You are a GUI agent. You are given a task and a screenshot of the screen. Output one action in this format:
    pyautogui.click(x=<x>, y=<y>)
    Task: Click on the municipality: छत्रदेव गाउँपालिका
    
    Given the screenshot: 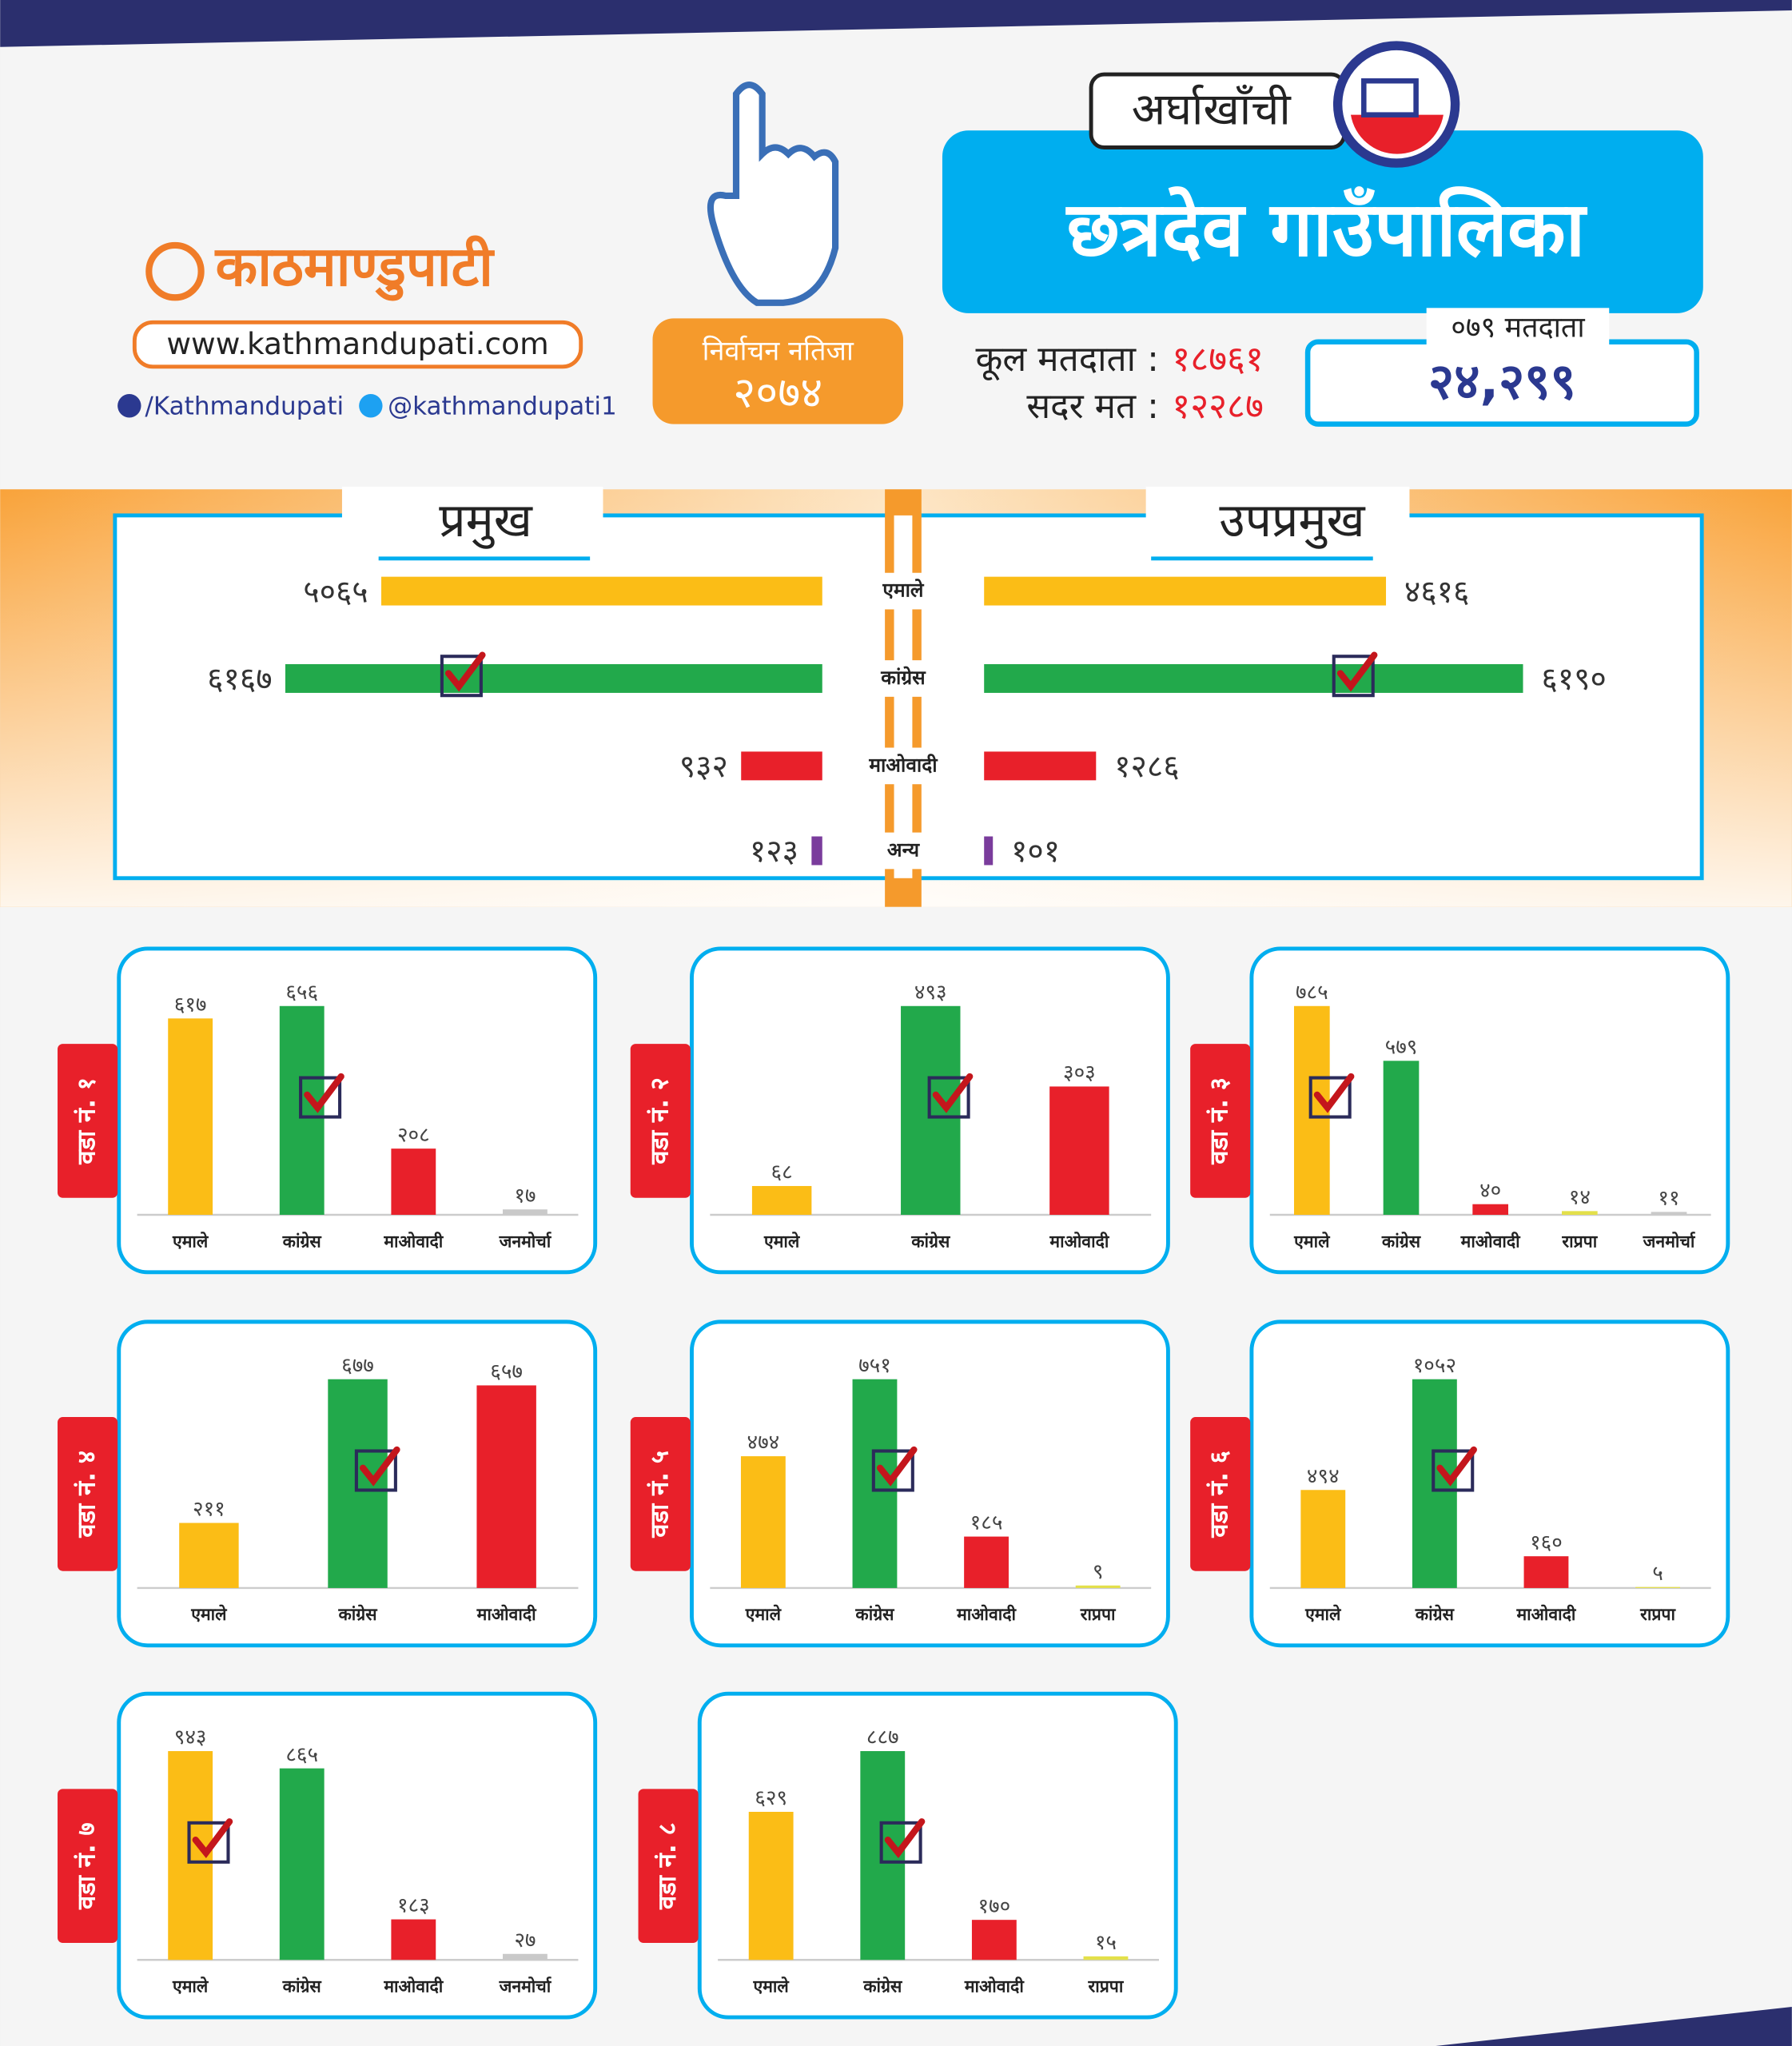 What is the action you would take?
    pyautogui.click(x=1326, y=230)
    